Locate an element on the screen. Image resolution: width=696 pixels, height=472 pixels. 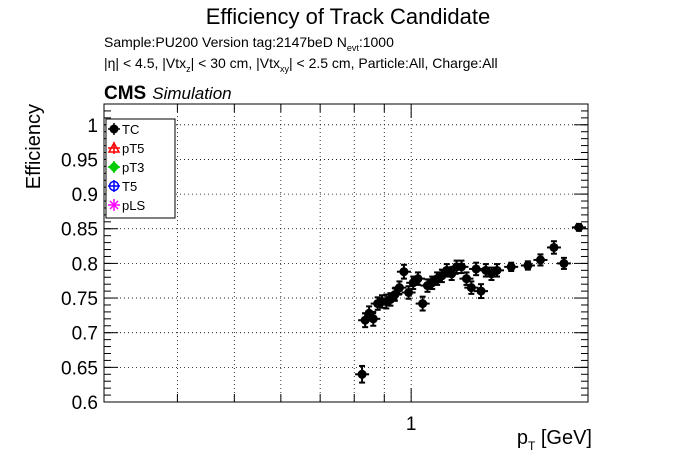
x-tick-label: 1 is located at coordinates (411, 424).